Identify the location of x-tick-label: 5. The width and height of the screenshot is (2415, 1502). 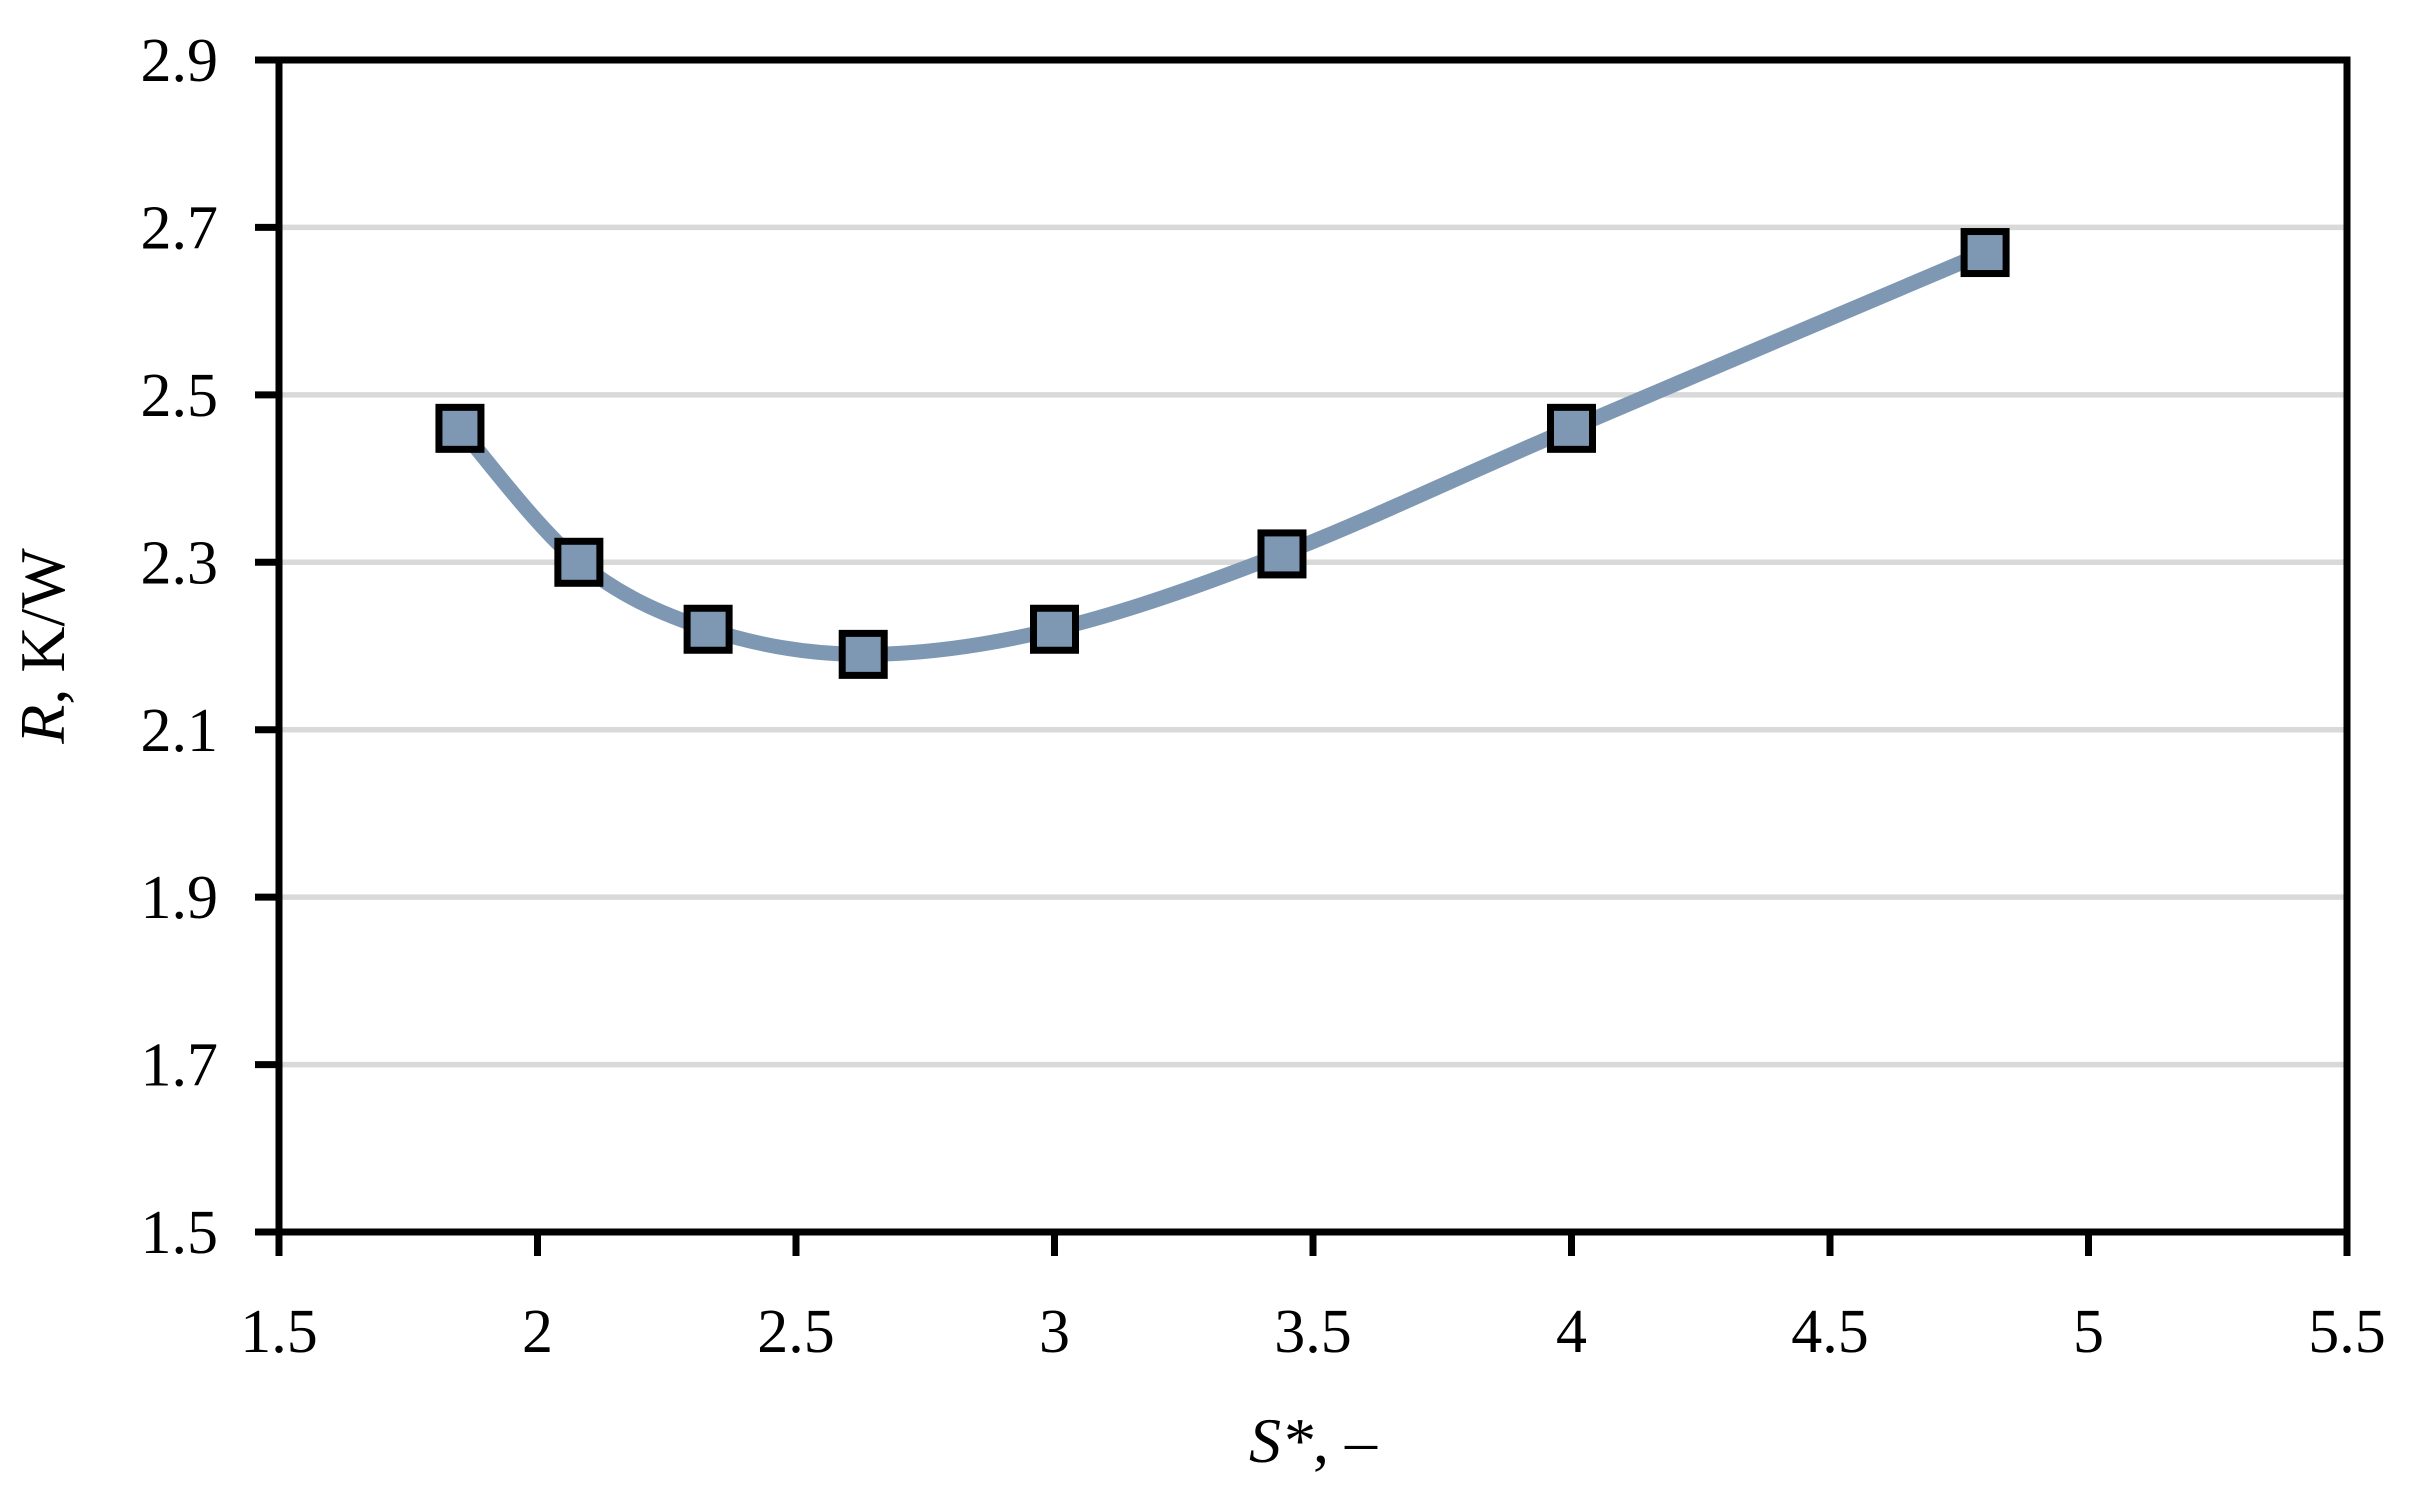
(2088, 1332).